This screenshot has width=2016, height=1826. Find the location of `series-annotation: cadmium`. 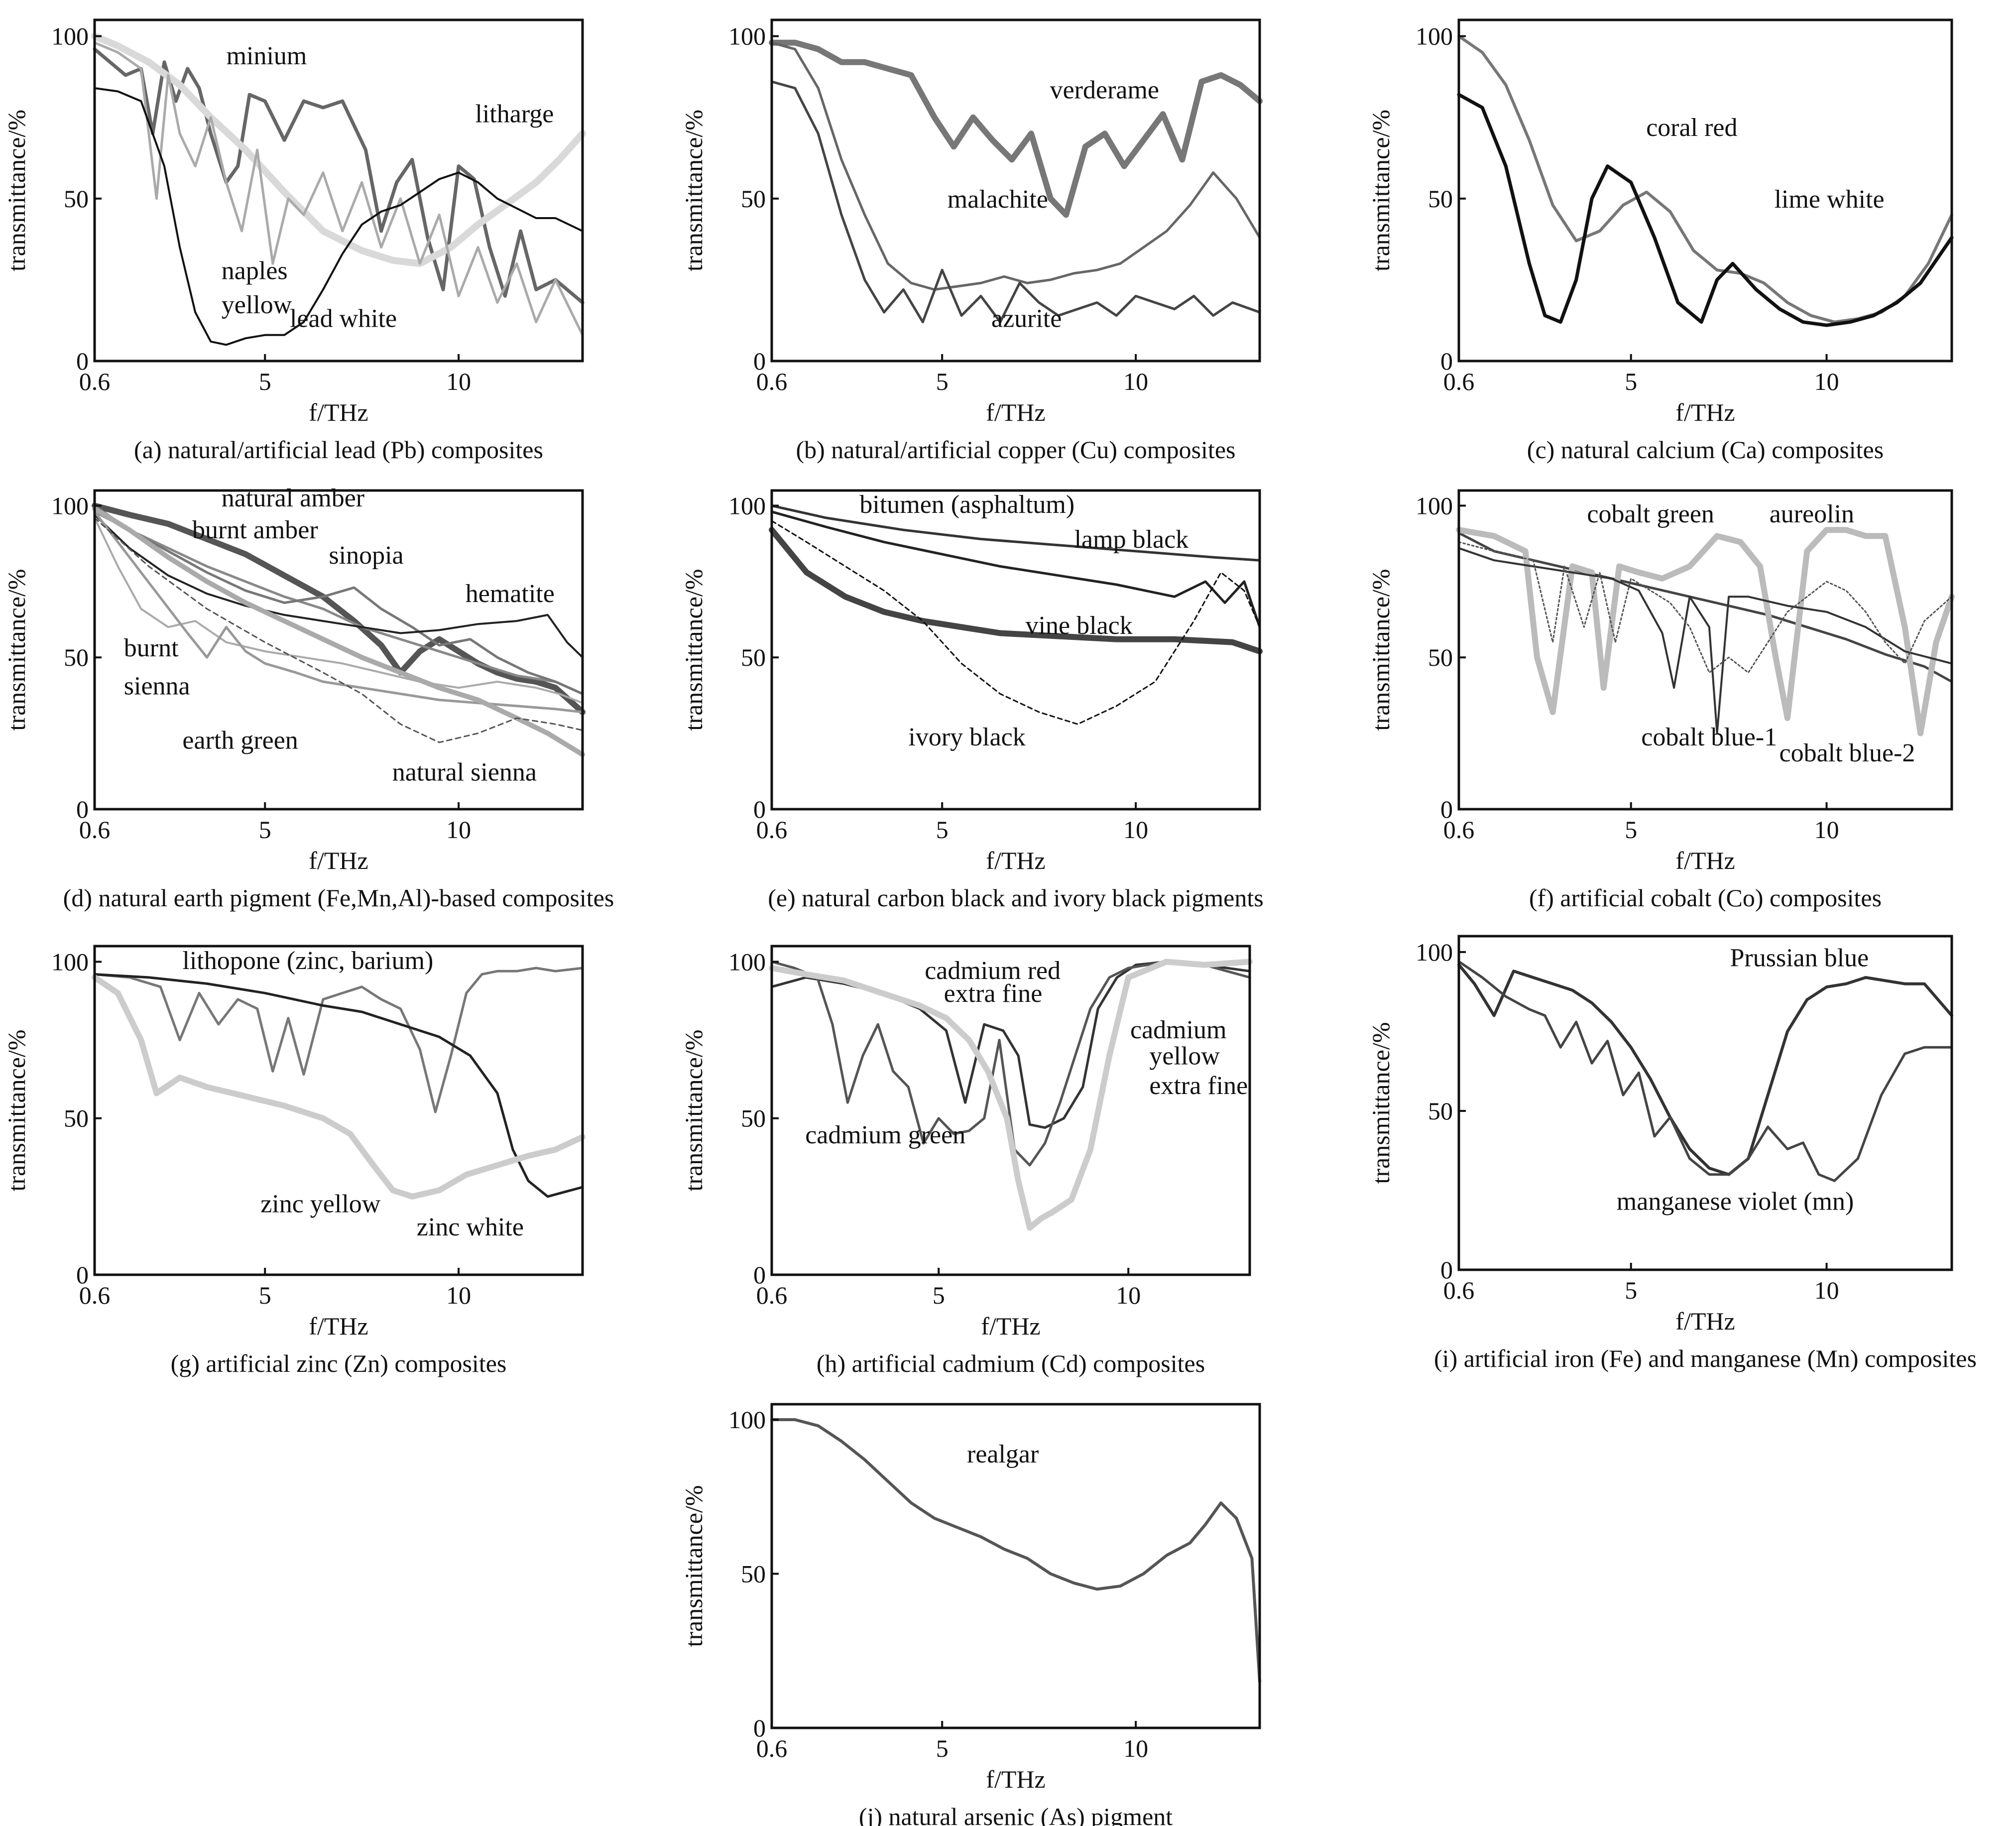

series-annotation: cadmium is located at coordinates (1178, 1030).